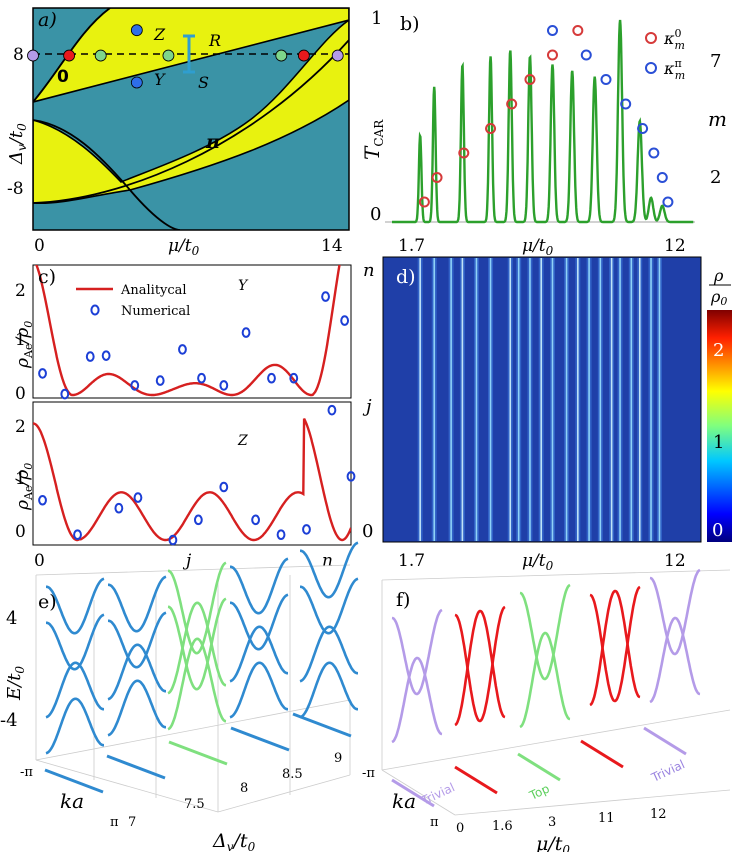 This screenshot has height=852, width=734. I want to click on label-Y: Y, so click(160, 79).